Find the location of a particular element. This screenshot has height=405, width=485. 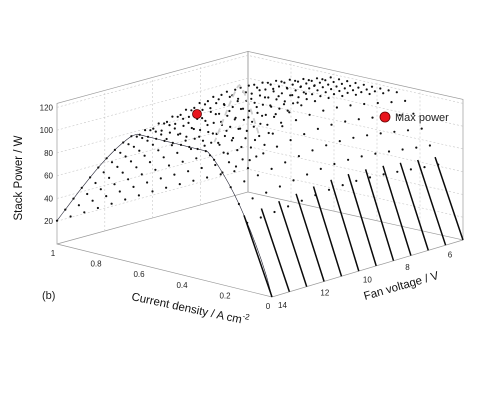

max-power-path is located at coordinates (236, 113).